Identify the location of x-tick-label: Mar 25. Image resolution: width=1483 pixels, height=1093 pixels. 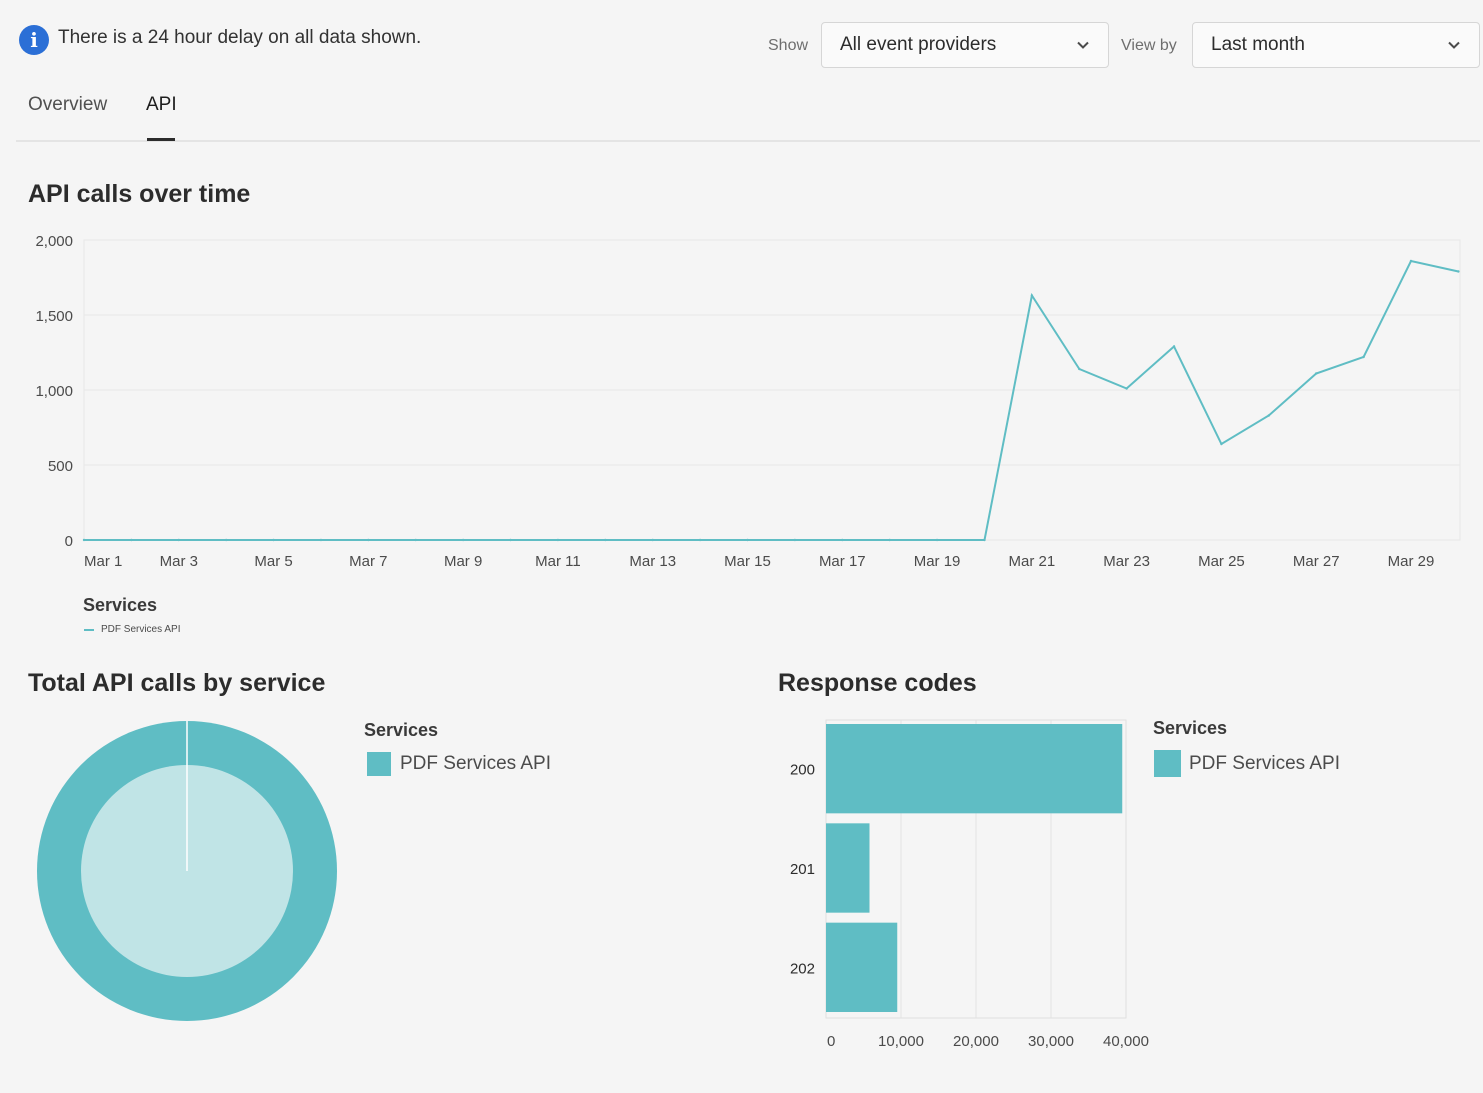
(1221, 561).